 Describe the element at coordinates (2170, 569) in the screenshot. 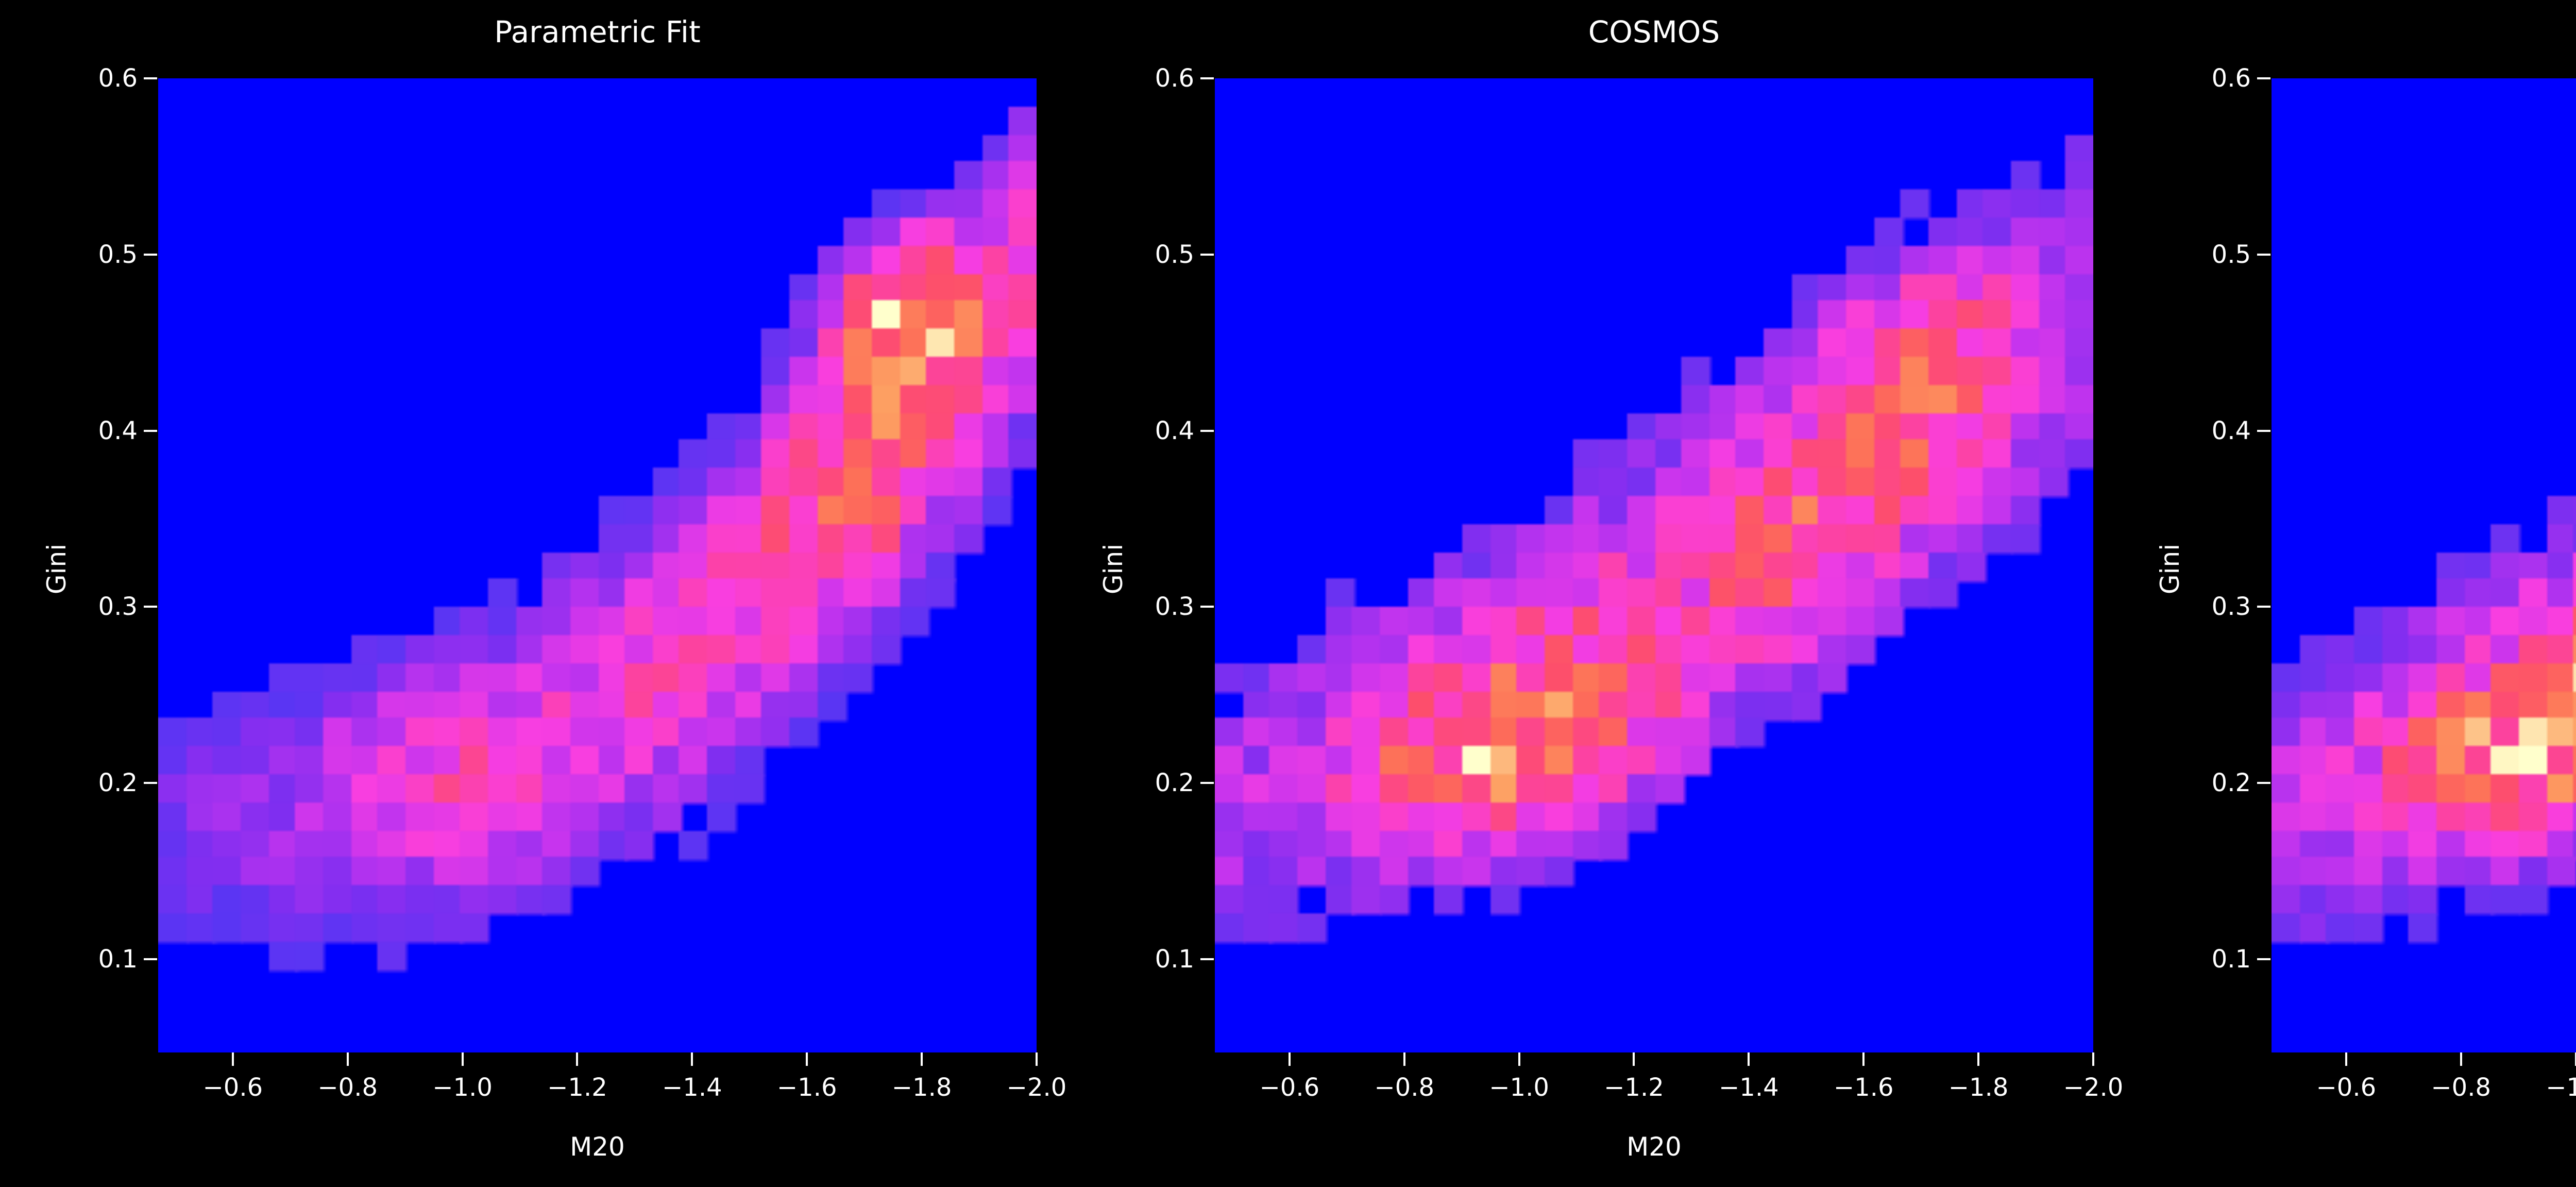

I see `y-axis-label: Gini` at that location.